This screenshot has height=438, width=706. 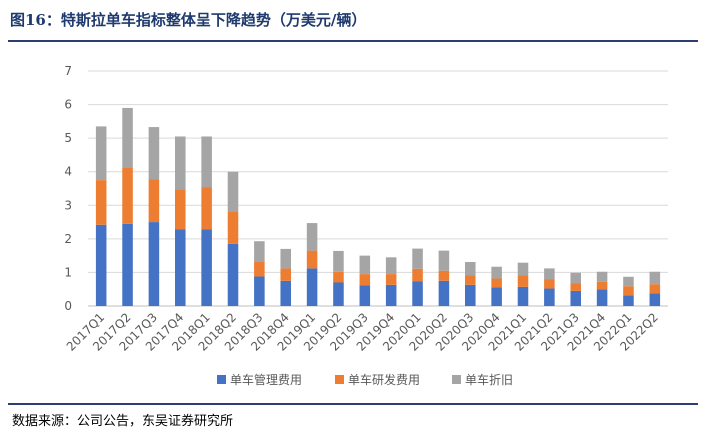 What do you see at coordinates (68, 105) in the screenshot?
I see `y-tick-label: 6` at bounding box center [68, 105].